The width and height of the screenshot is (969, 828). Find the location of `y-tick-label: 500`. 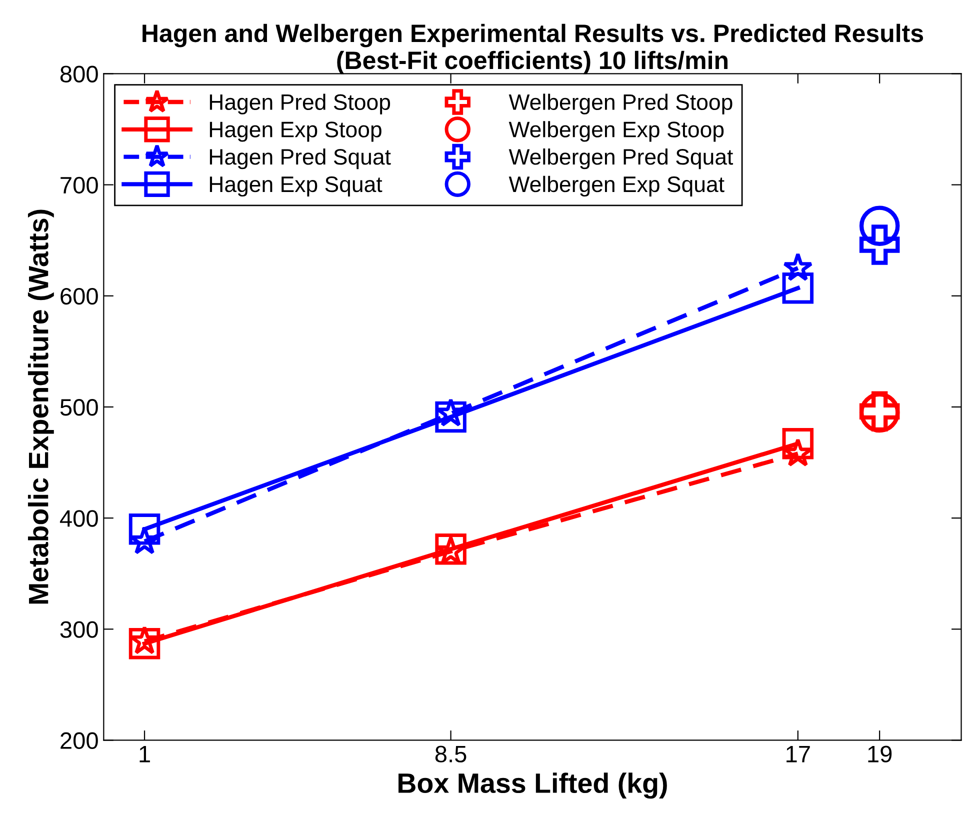

y-tick-label: 500 is located at coordinates (79, 407).